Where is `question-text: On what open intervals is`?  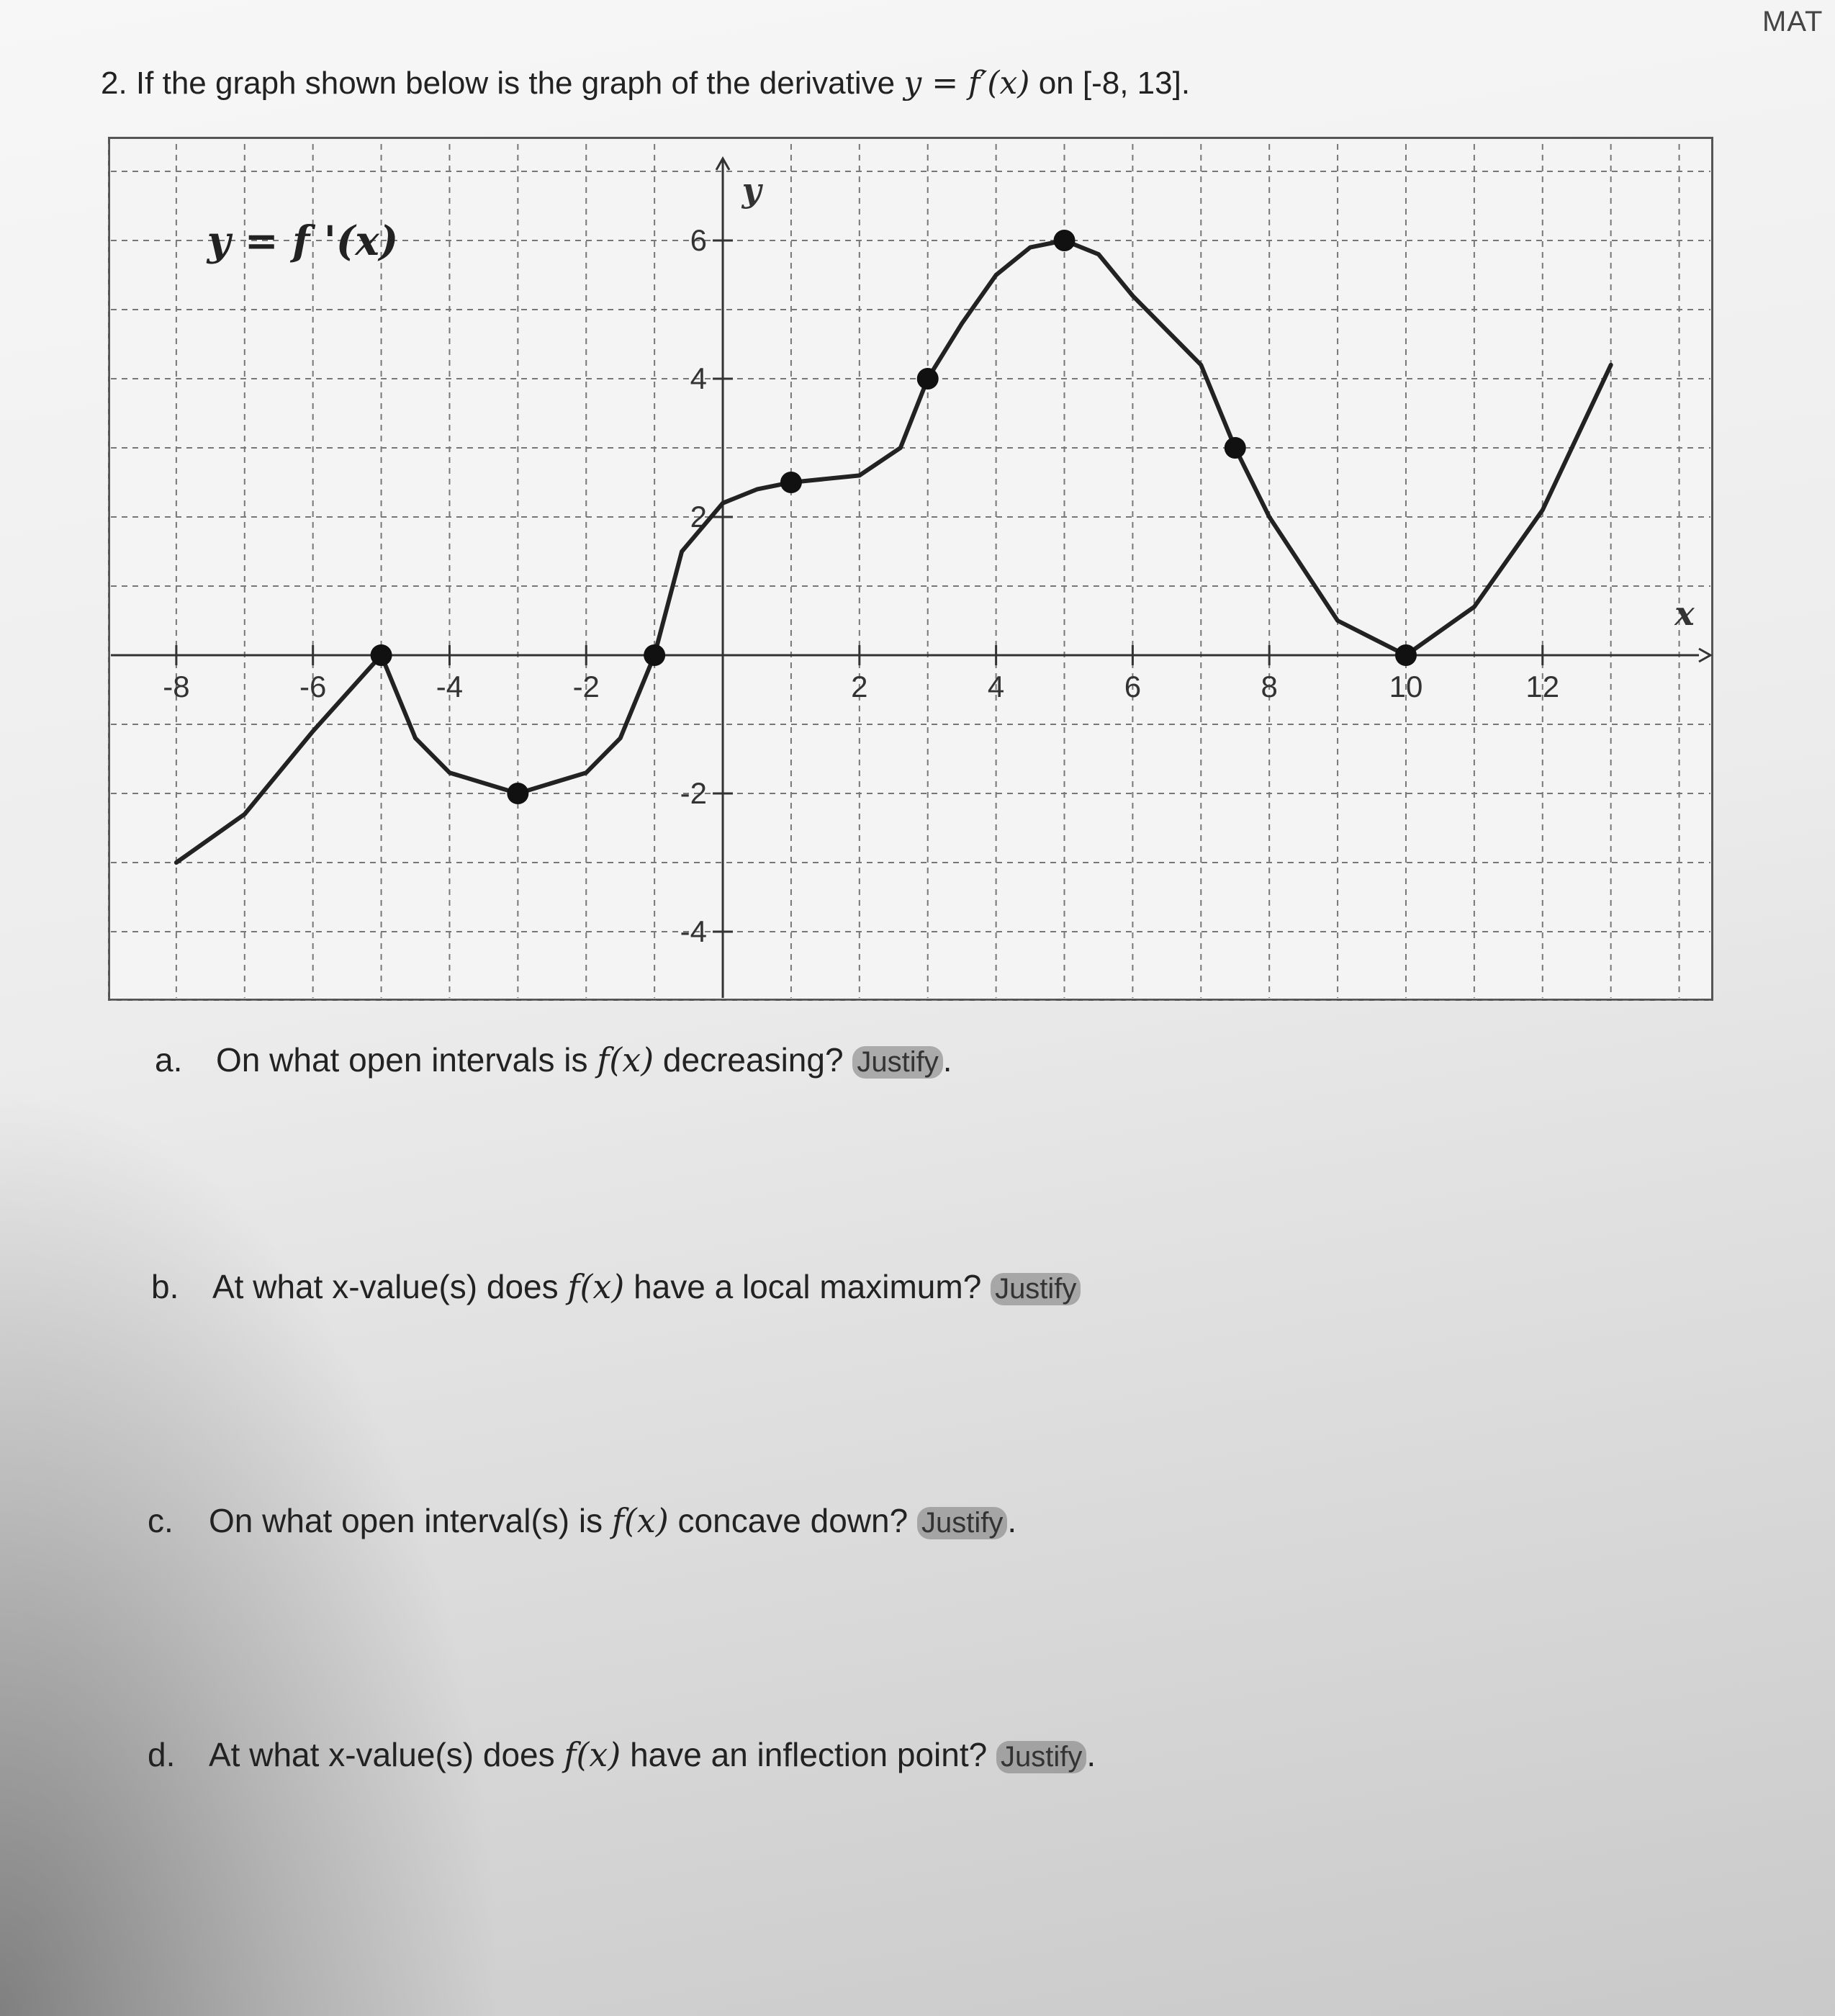
question-text: On what open intervals is is located at coordinates (407, 1060).